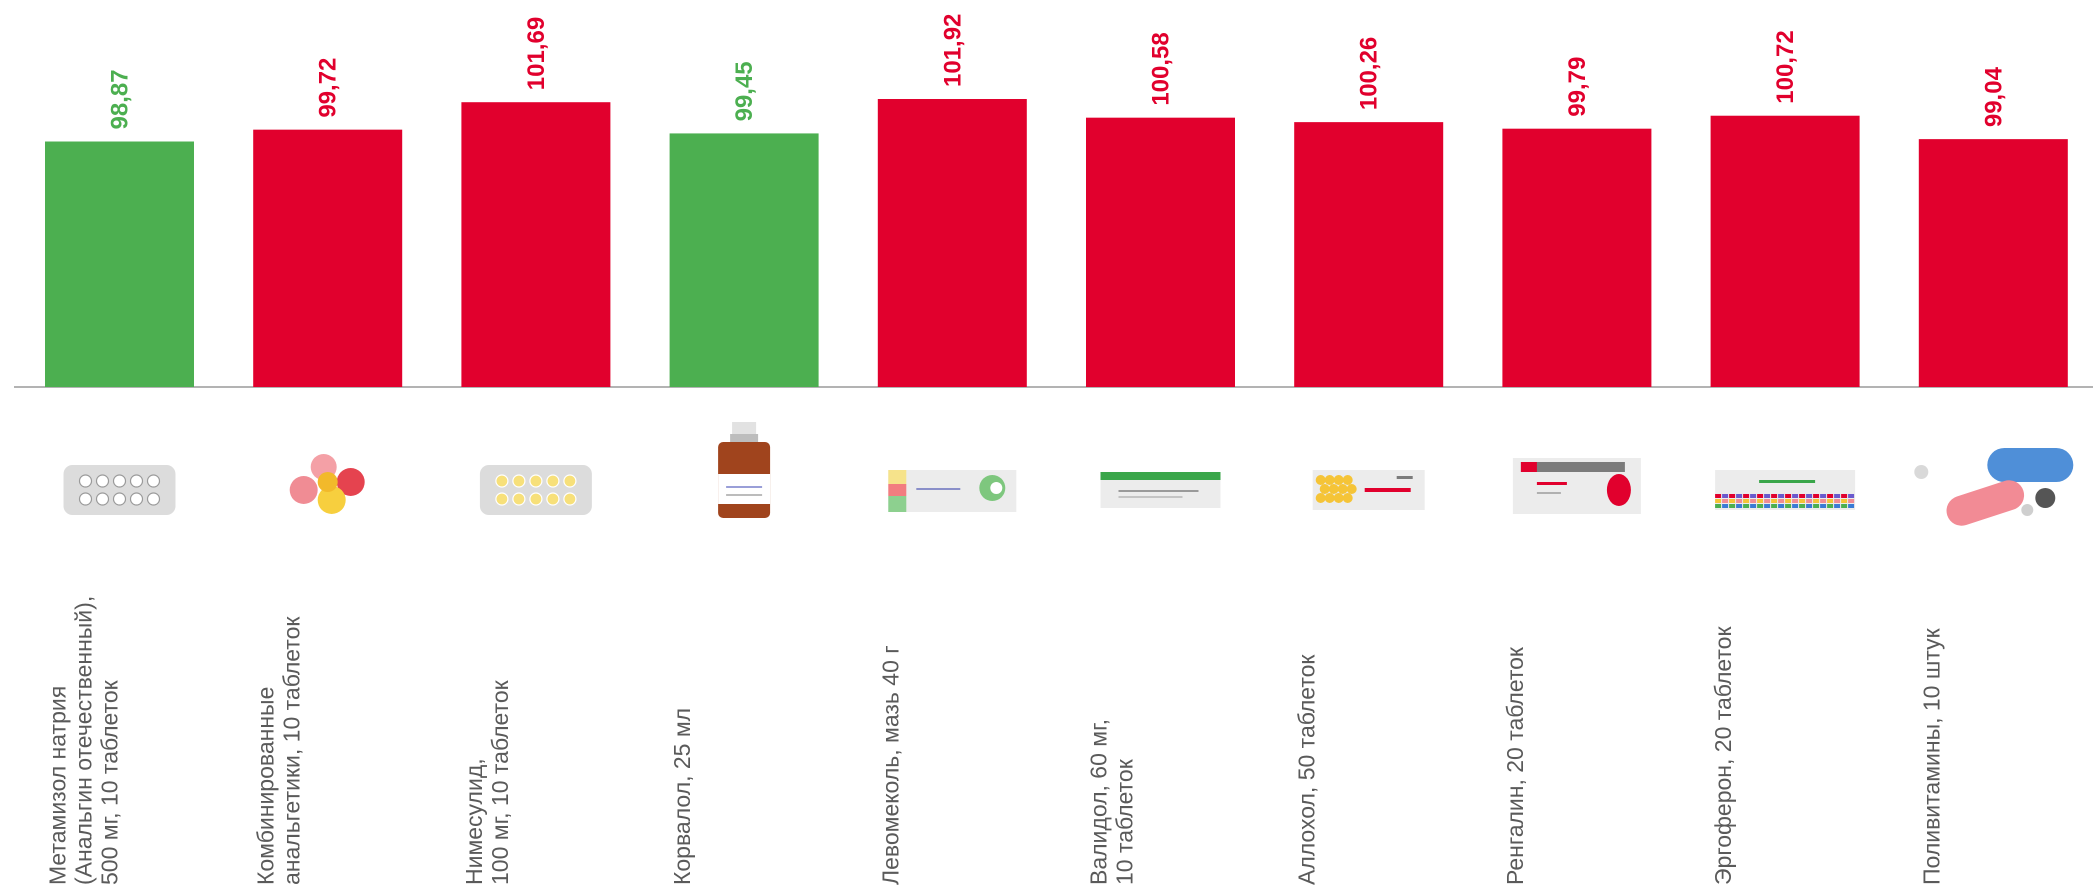 The width and height of the screenshot is (2093, 894). Describe the element at coordinates (535, 490) in the screenshot. I see `yellow-blister-pack-icon` at that location.